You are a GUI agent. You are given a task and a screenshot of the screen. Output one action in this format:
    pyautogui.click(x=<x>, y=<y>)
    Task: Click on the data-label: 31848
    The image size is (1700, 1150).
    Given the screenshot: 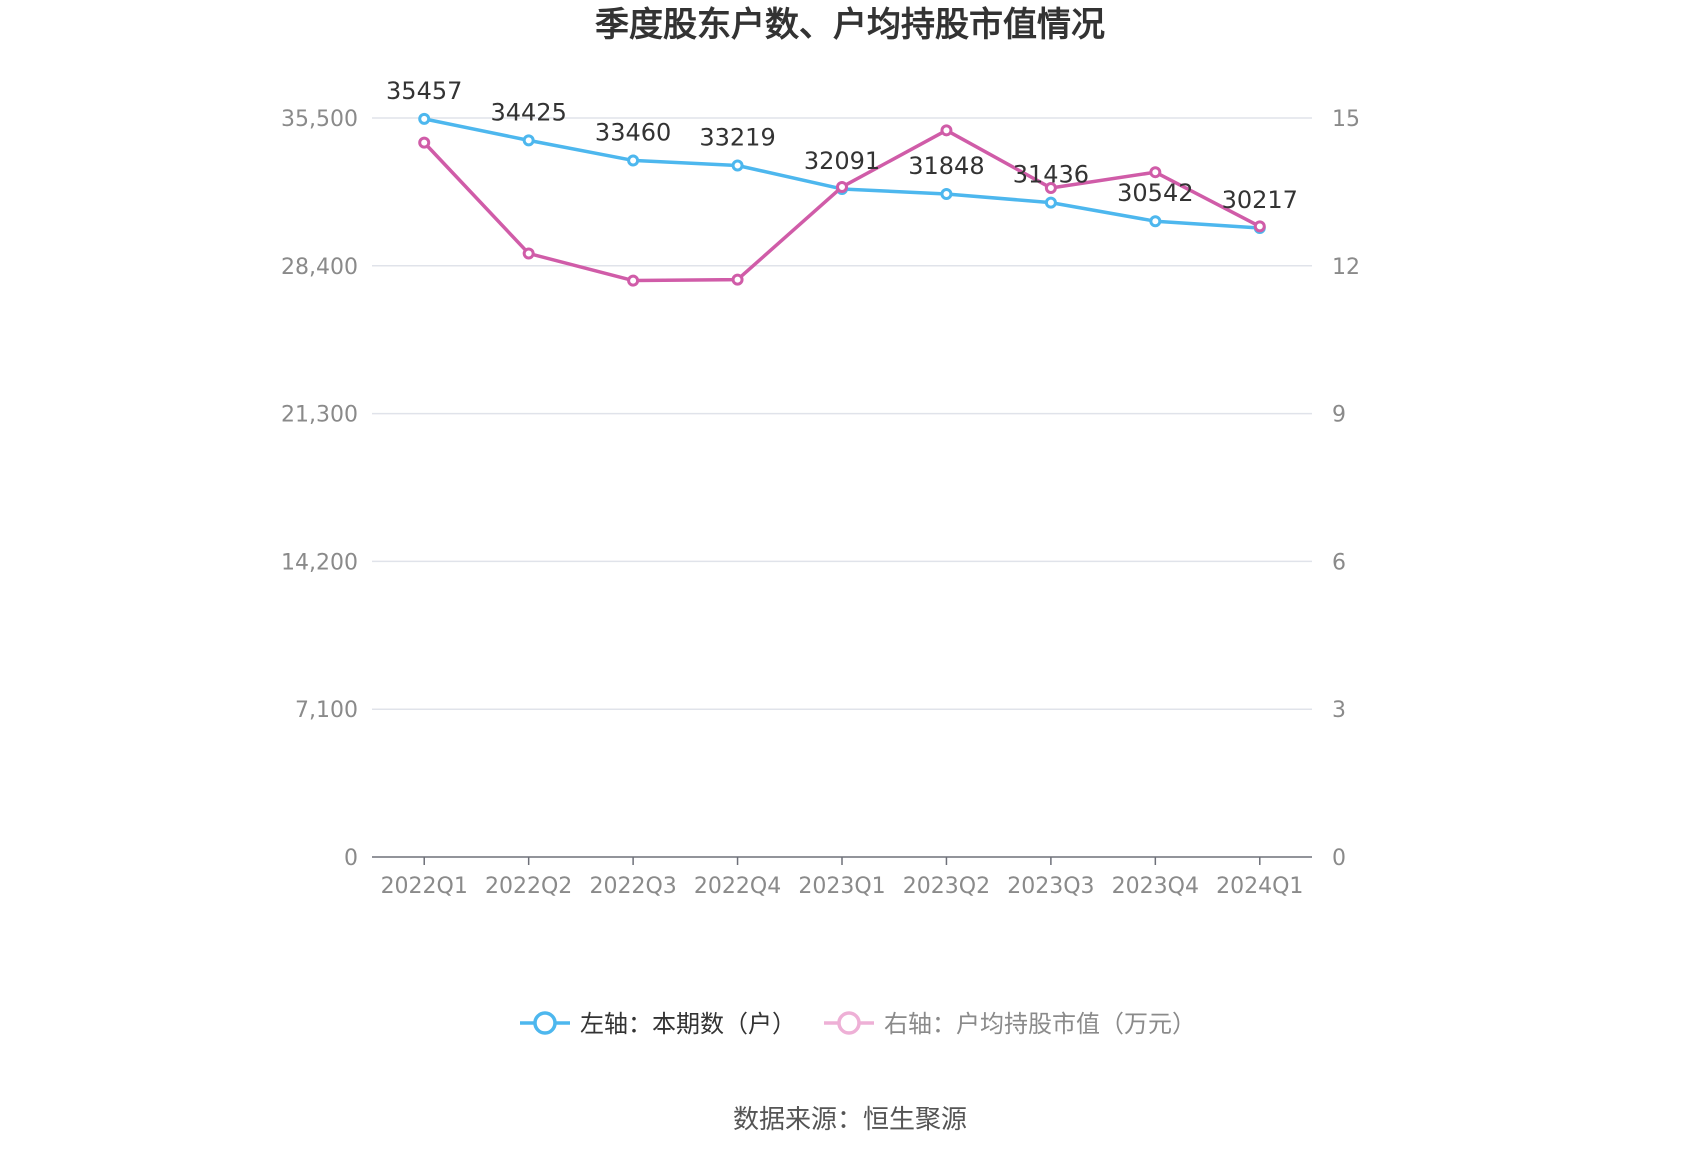 What is the action you would take?
    pyautogui.click(x=946, y=166)
    